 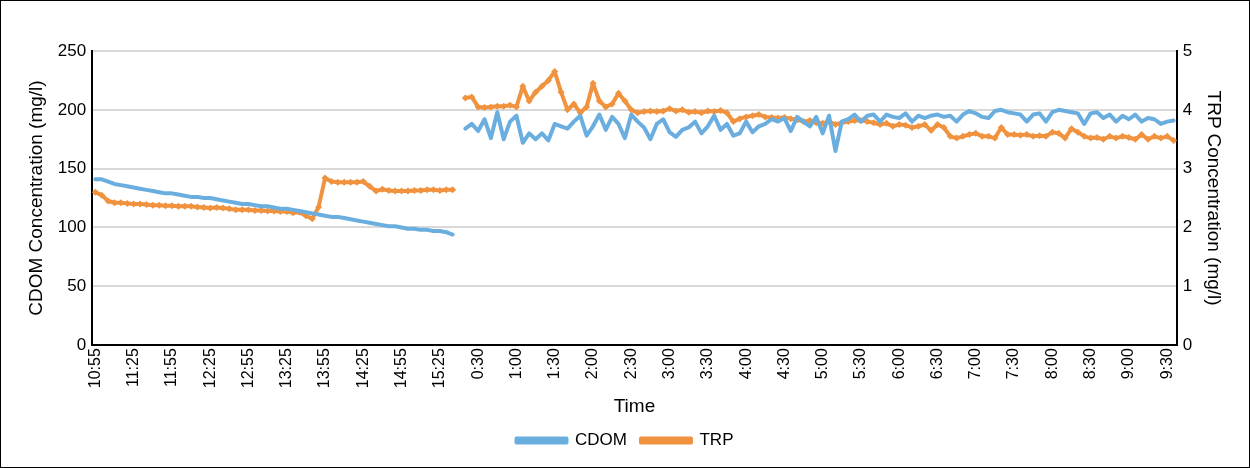 I want to click on x-tick-label: 14:55, so click(x=400, y=368).